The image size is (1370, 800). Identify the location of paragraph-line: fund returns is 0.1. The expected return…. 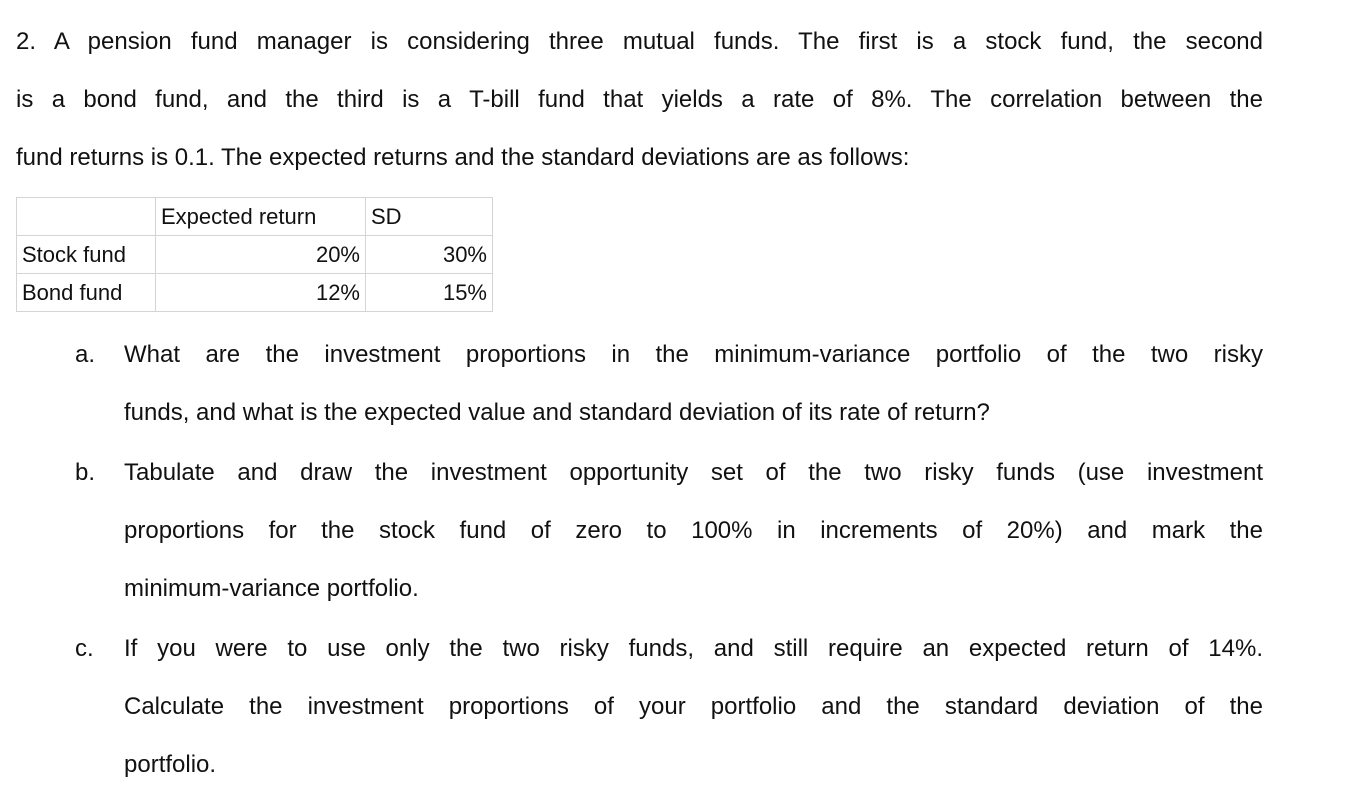
(463, 157).